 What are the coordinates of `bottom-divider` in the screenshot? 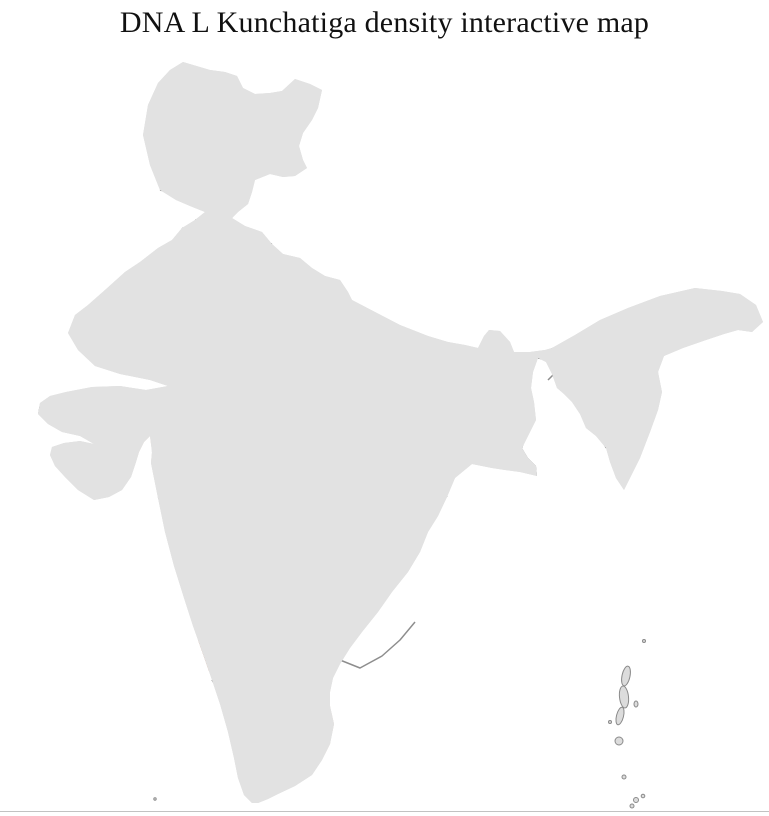 It's located at (384, 811).